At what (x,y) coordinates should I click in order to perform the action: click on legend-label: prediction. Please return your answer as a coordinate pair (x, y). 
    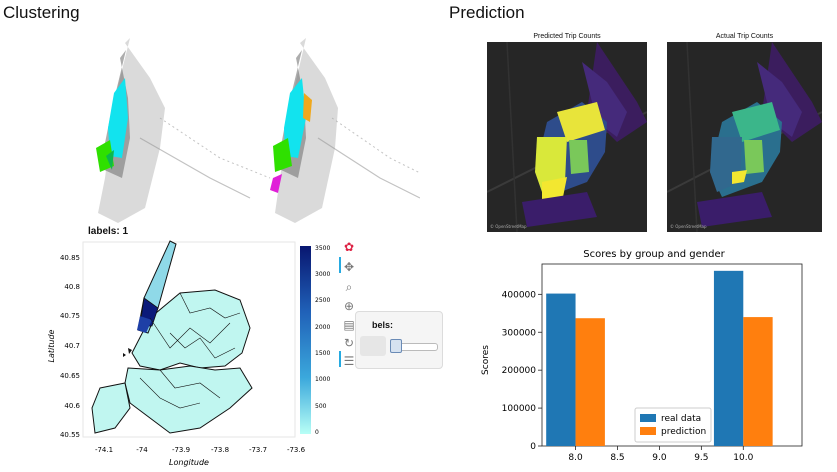
    Looking at the image, I should click on (683, 432).